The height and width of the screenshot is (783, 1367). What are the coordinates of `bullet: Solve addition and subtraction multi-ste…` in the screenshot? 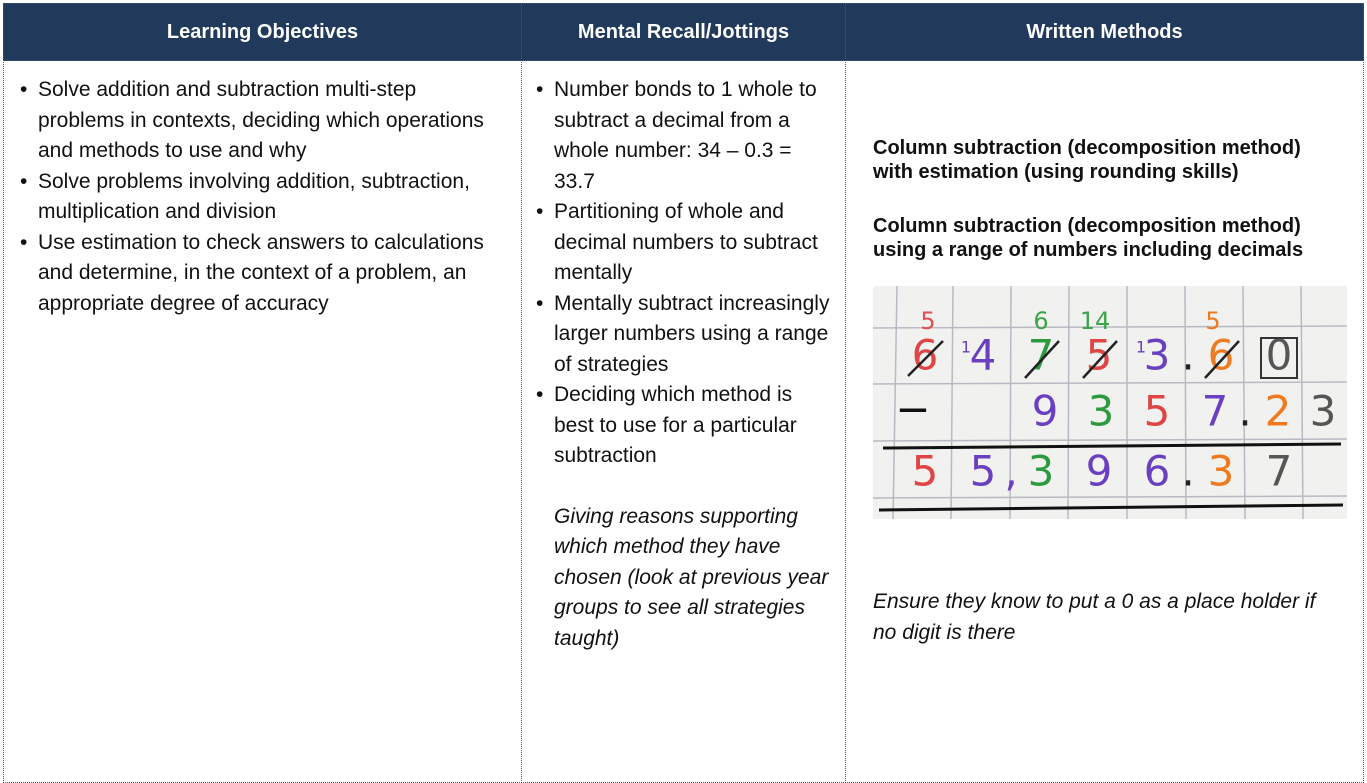 It's located at (258, 121).